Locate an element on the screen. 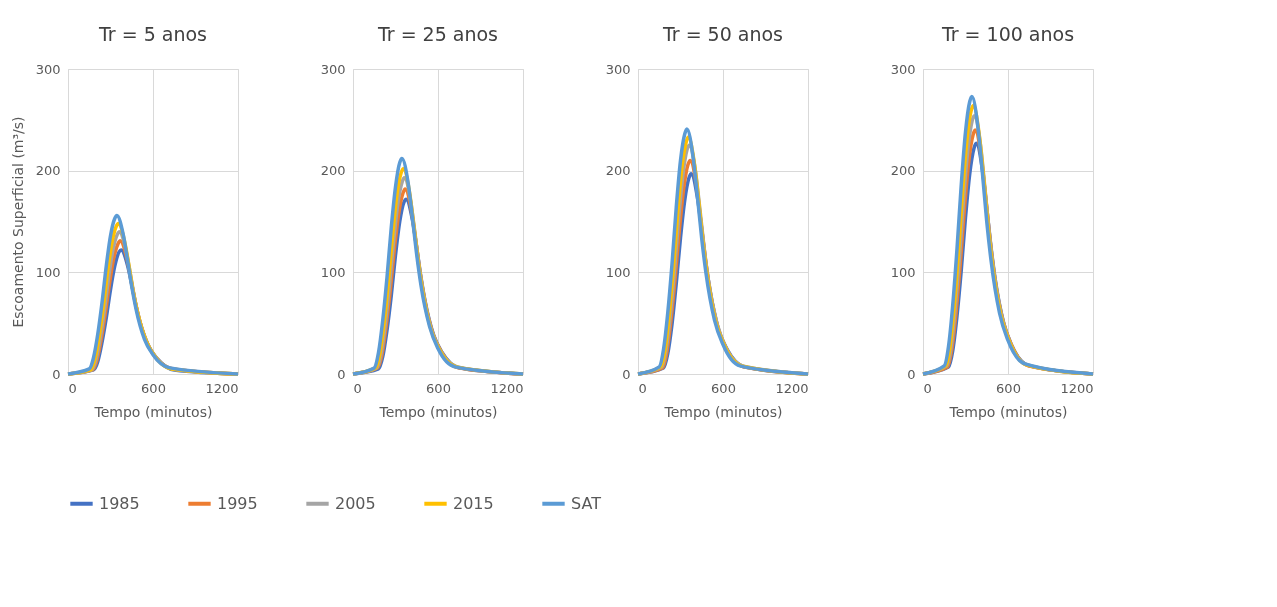 This screenshot has height=607, width=1277. chart-title: Tr = 5 anos is located at coordinates (152, 34).